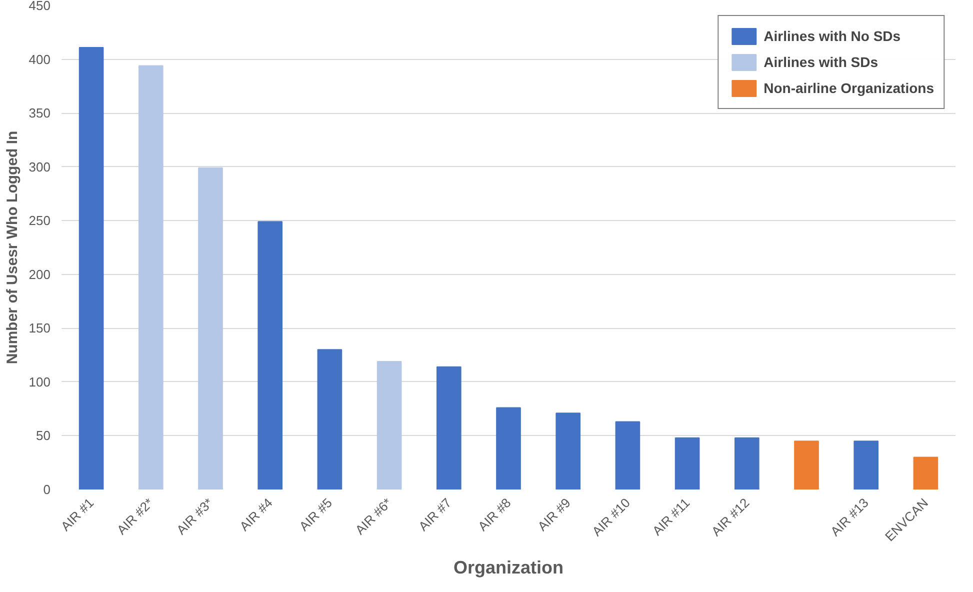 The height and width of the screenshot is (592, 973). Describe the element at coordinates (39, 6) in the screenshot. I see `y-tick-label: 450` at that location.